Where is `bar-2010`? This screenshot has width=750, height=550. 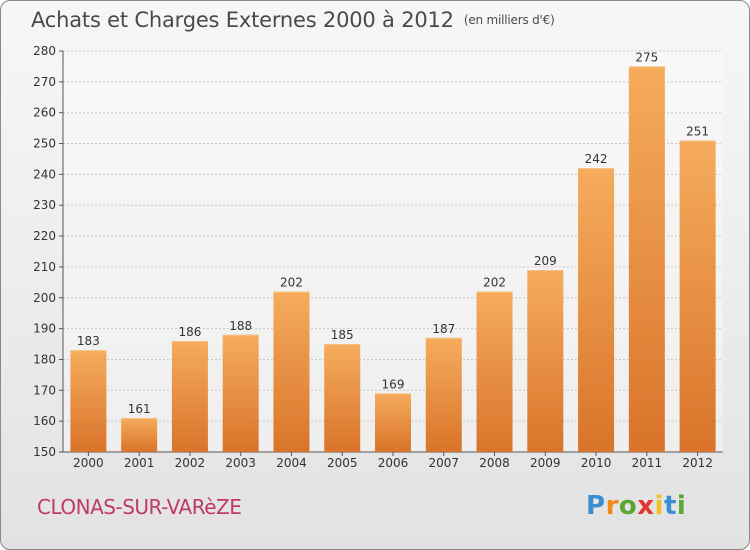
bar-2010 is located at coordinates (596, 310).